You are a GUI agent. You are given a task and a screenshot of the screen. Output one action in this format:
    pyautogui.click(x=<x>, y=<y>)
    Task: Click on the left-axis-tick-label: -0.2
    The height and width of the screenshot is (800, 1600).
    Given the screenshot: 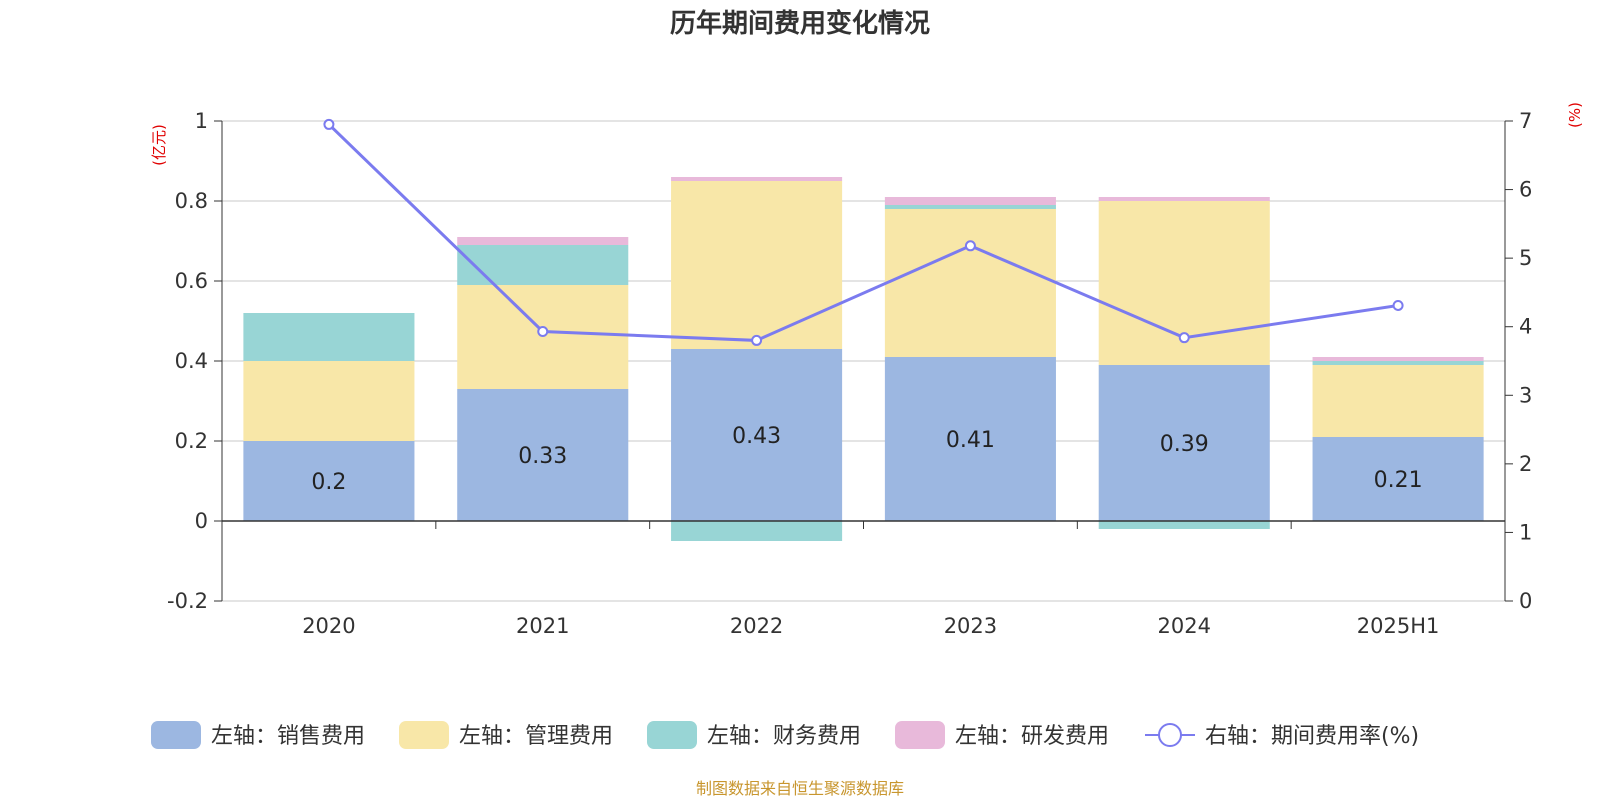 What is the action you would take?
    pyautogui.click(x=187, y=601)
    